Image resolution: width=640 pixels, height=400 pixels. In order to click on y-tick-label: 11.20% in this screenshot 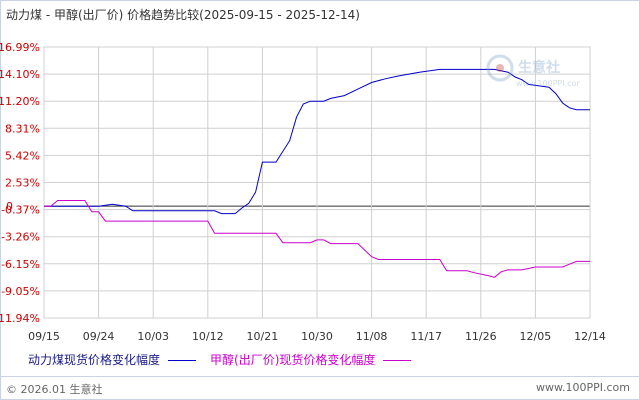, I will do `click(20, 101)`.